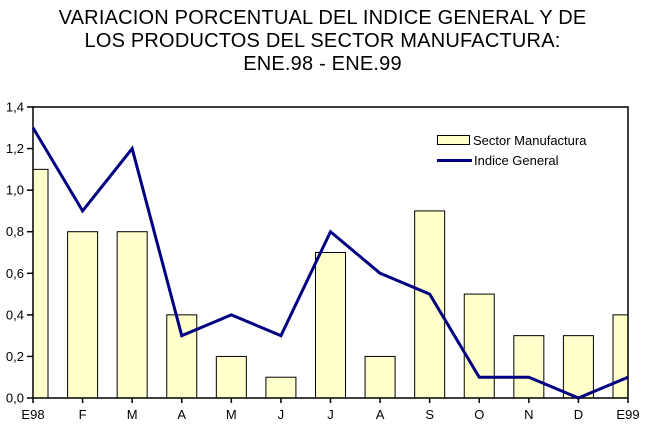 The height and width of the screenshot is (442, 645). Describe the element at coordinates (330, 414) in the screenshot. I see `x-tick-label-6: J` at that location.